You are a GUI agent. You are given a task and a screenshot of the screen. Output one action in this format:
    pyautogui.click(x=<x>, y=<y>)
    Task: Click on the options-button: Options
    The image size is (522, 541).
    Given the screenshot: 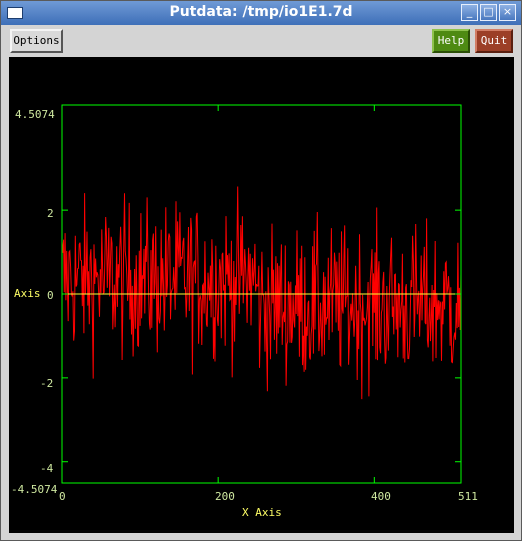 What is the action you would take?
    pyautogui.click(x=36, y=41)
    